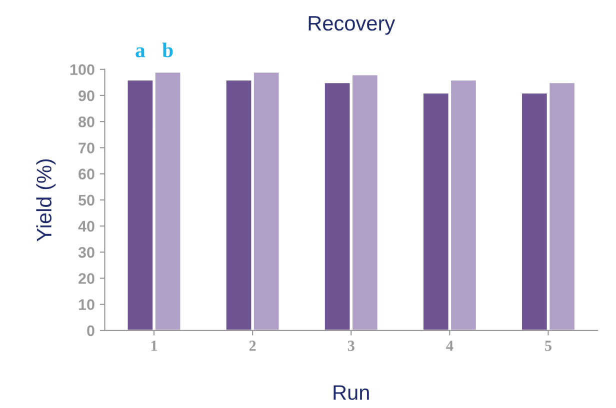 This screenshot has height=408, width=616. What do you see at coordinates (86, 304) in the screenshot?
I see `y-tick-label: 10` at bounding box center [86, 304].